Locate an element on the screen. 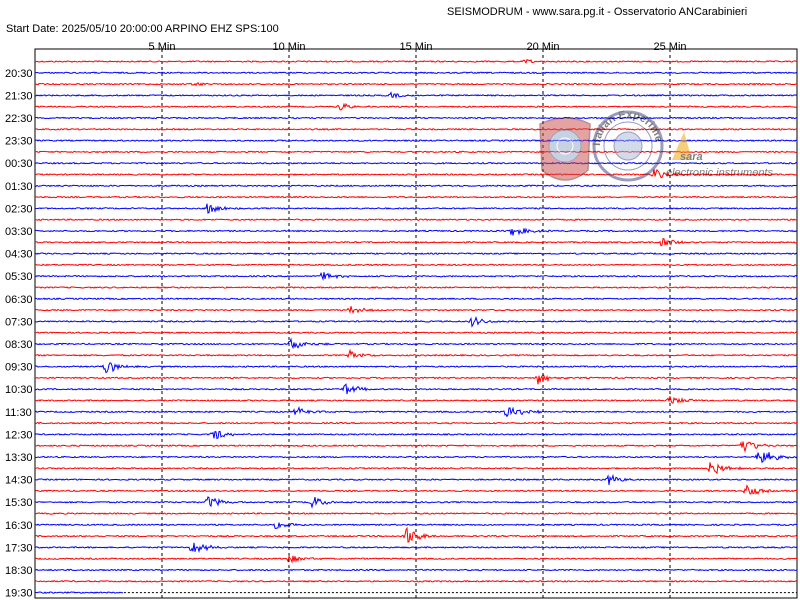  hour-label: 14:30 is located at coordinates (19, 481).